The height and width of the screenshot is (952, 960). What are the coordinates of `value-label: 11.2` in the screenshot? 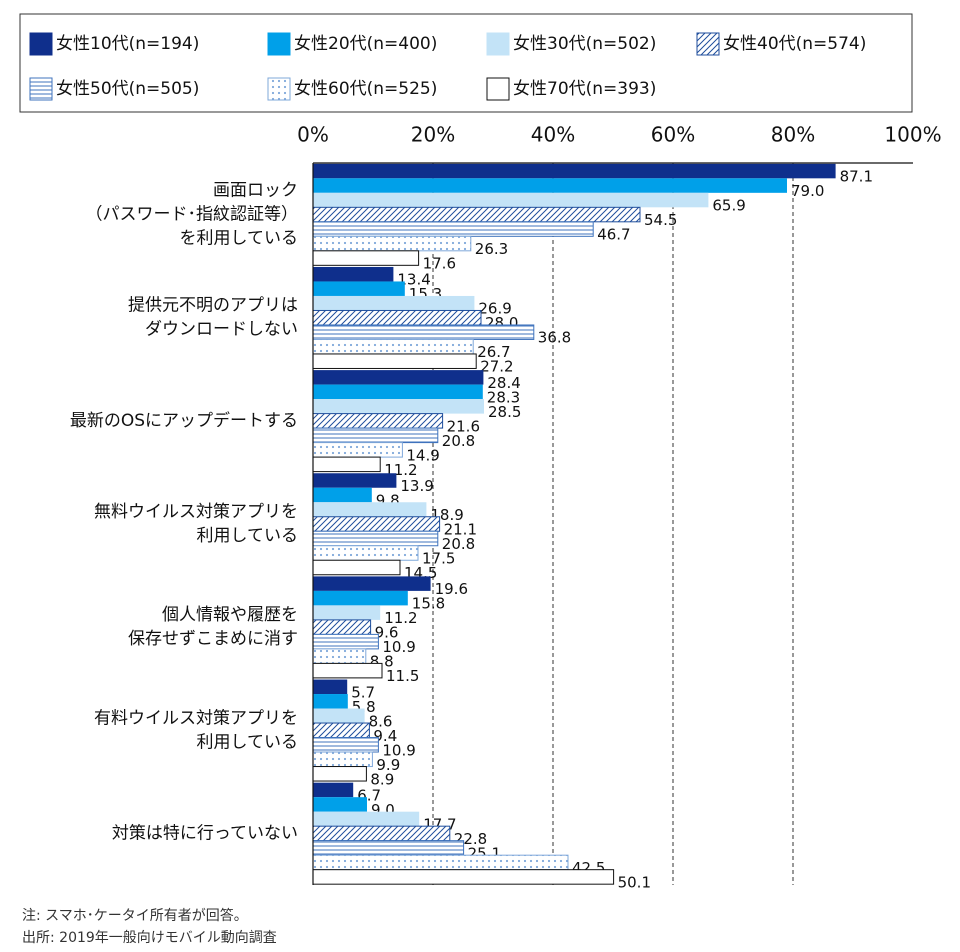 It's located at (400, 618).